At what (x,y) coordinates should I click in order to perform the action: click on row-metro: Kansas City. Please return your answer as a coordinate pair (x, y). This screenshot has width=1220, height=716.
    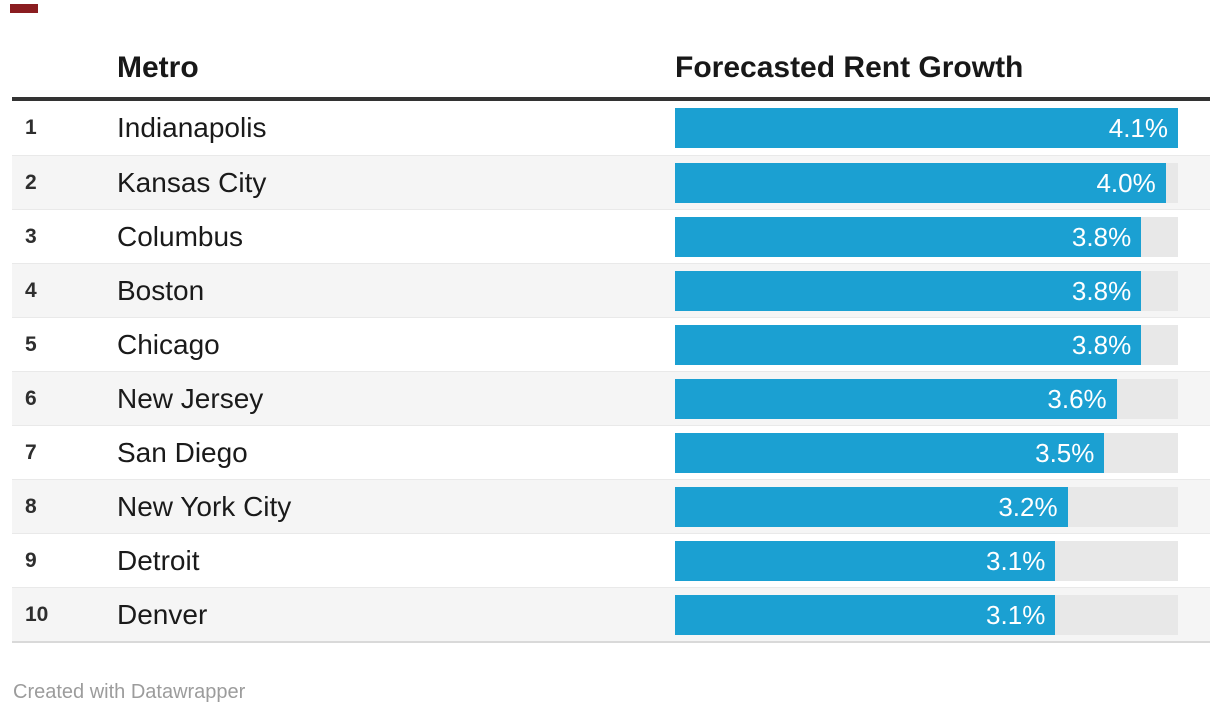
    Looking at the image, I should click on (192, 182).